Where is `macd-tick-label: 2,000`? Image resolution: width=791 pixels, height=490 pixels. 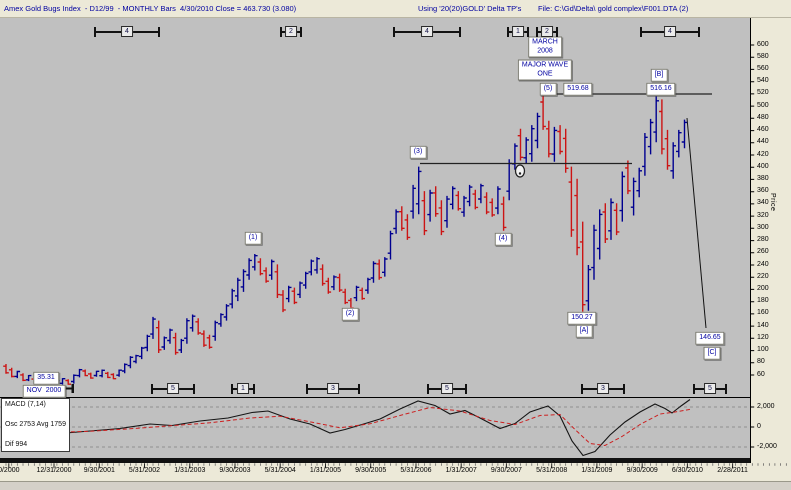 macd-tick-label: 2,000 is located at coordinates (766, 406).